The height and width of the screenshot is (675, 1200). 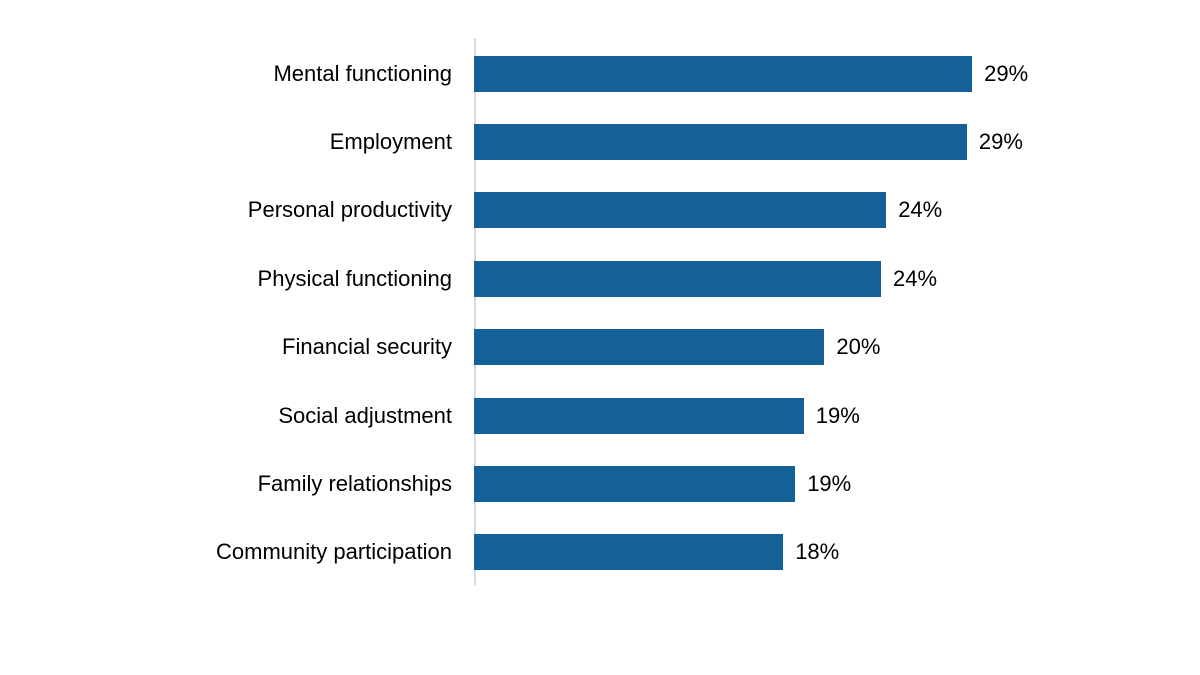 I want to click on category-label: Social adjustment, so click(x=365, y=415).